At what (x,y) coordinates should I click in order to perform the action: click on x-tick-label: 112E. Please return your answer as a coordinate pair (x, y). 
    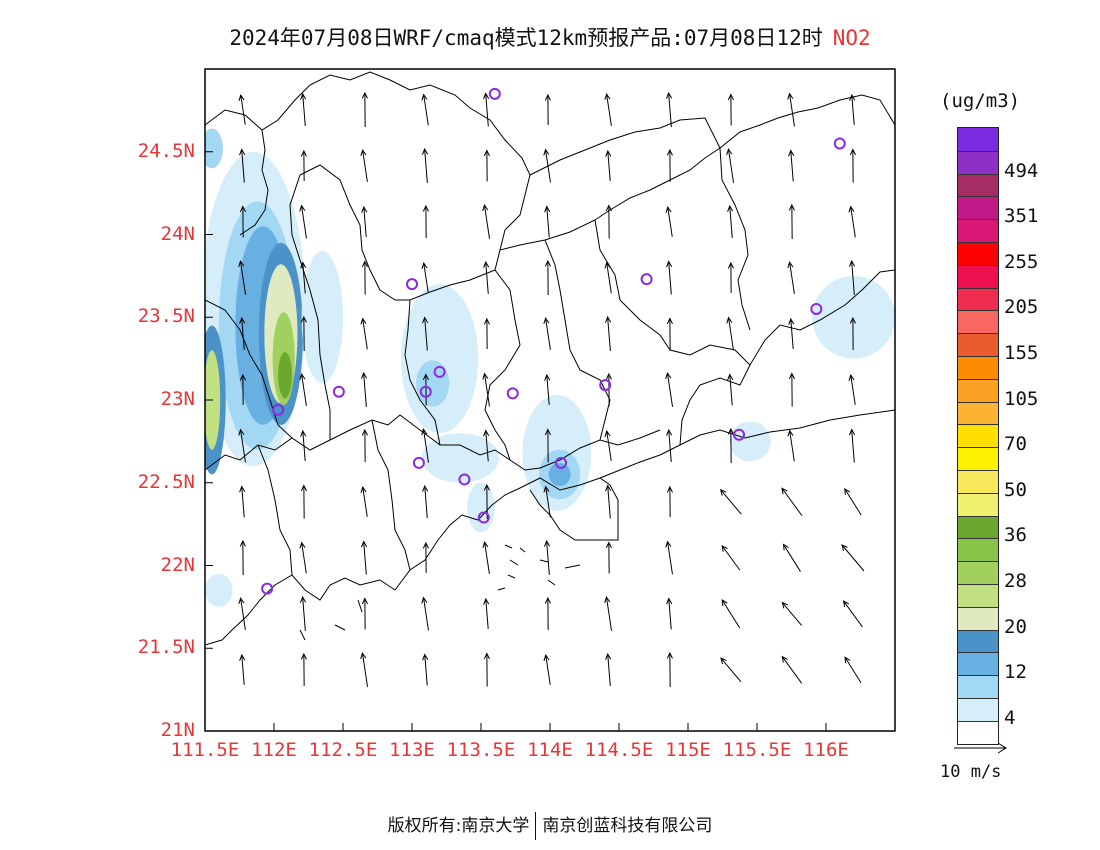
    Looking at the image, I should click on (274, 750).